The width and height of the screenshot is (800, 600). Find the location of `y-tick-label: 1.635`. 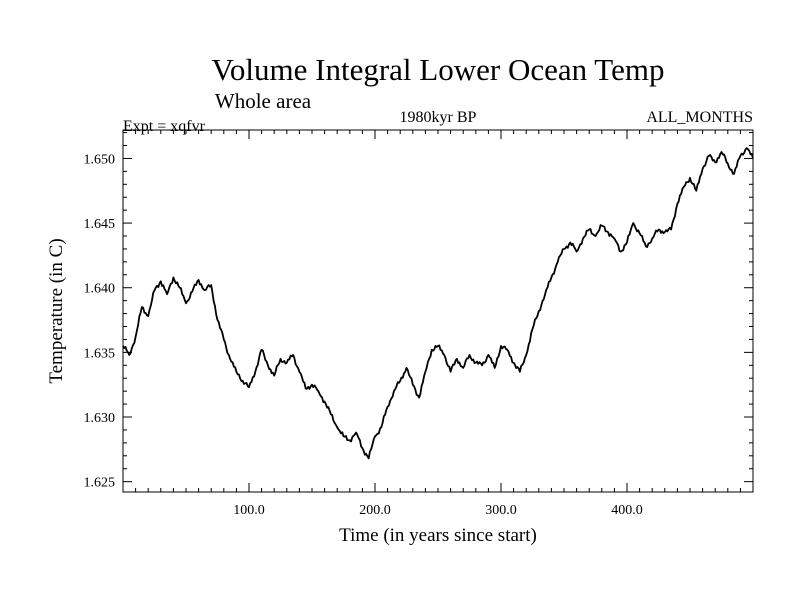

y-tick-label: 1.635 is located at coordinates (100, 353).